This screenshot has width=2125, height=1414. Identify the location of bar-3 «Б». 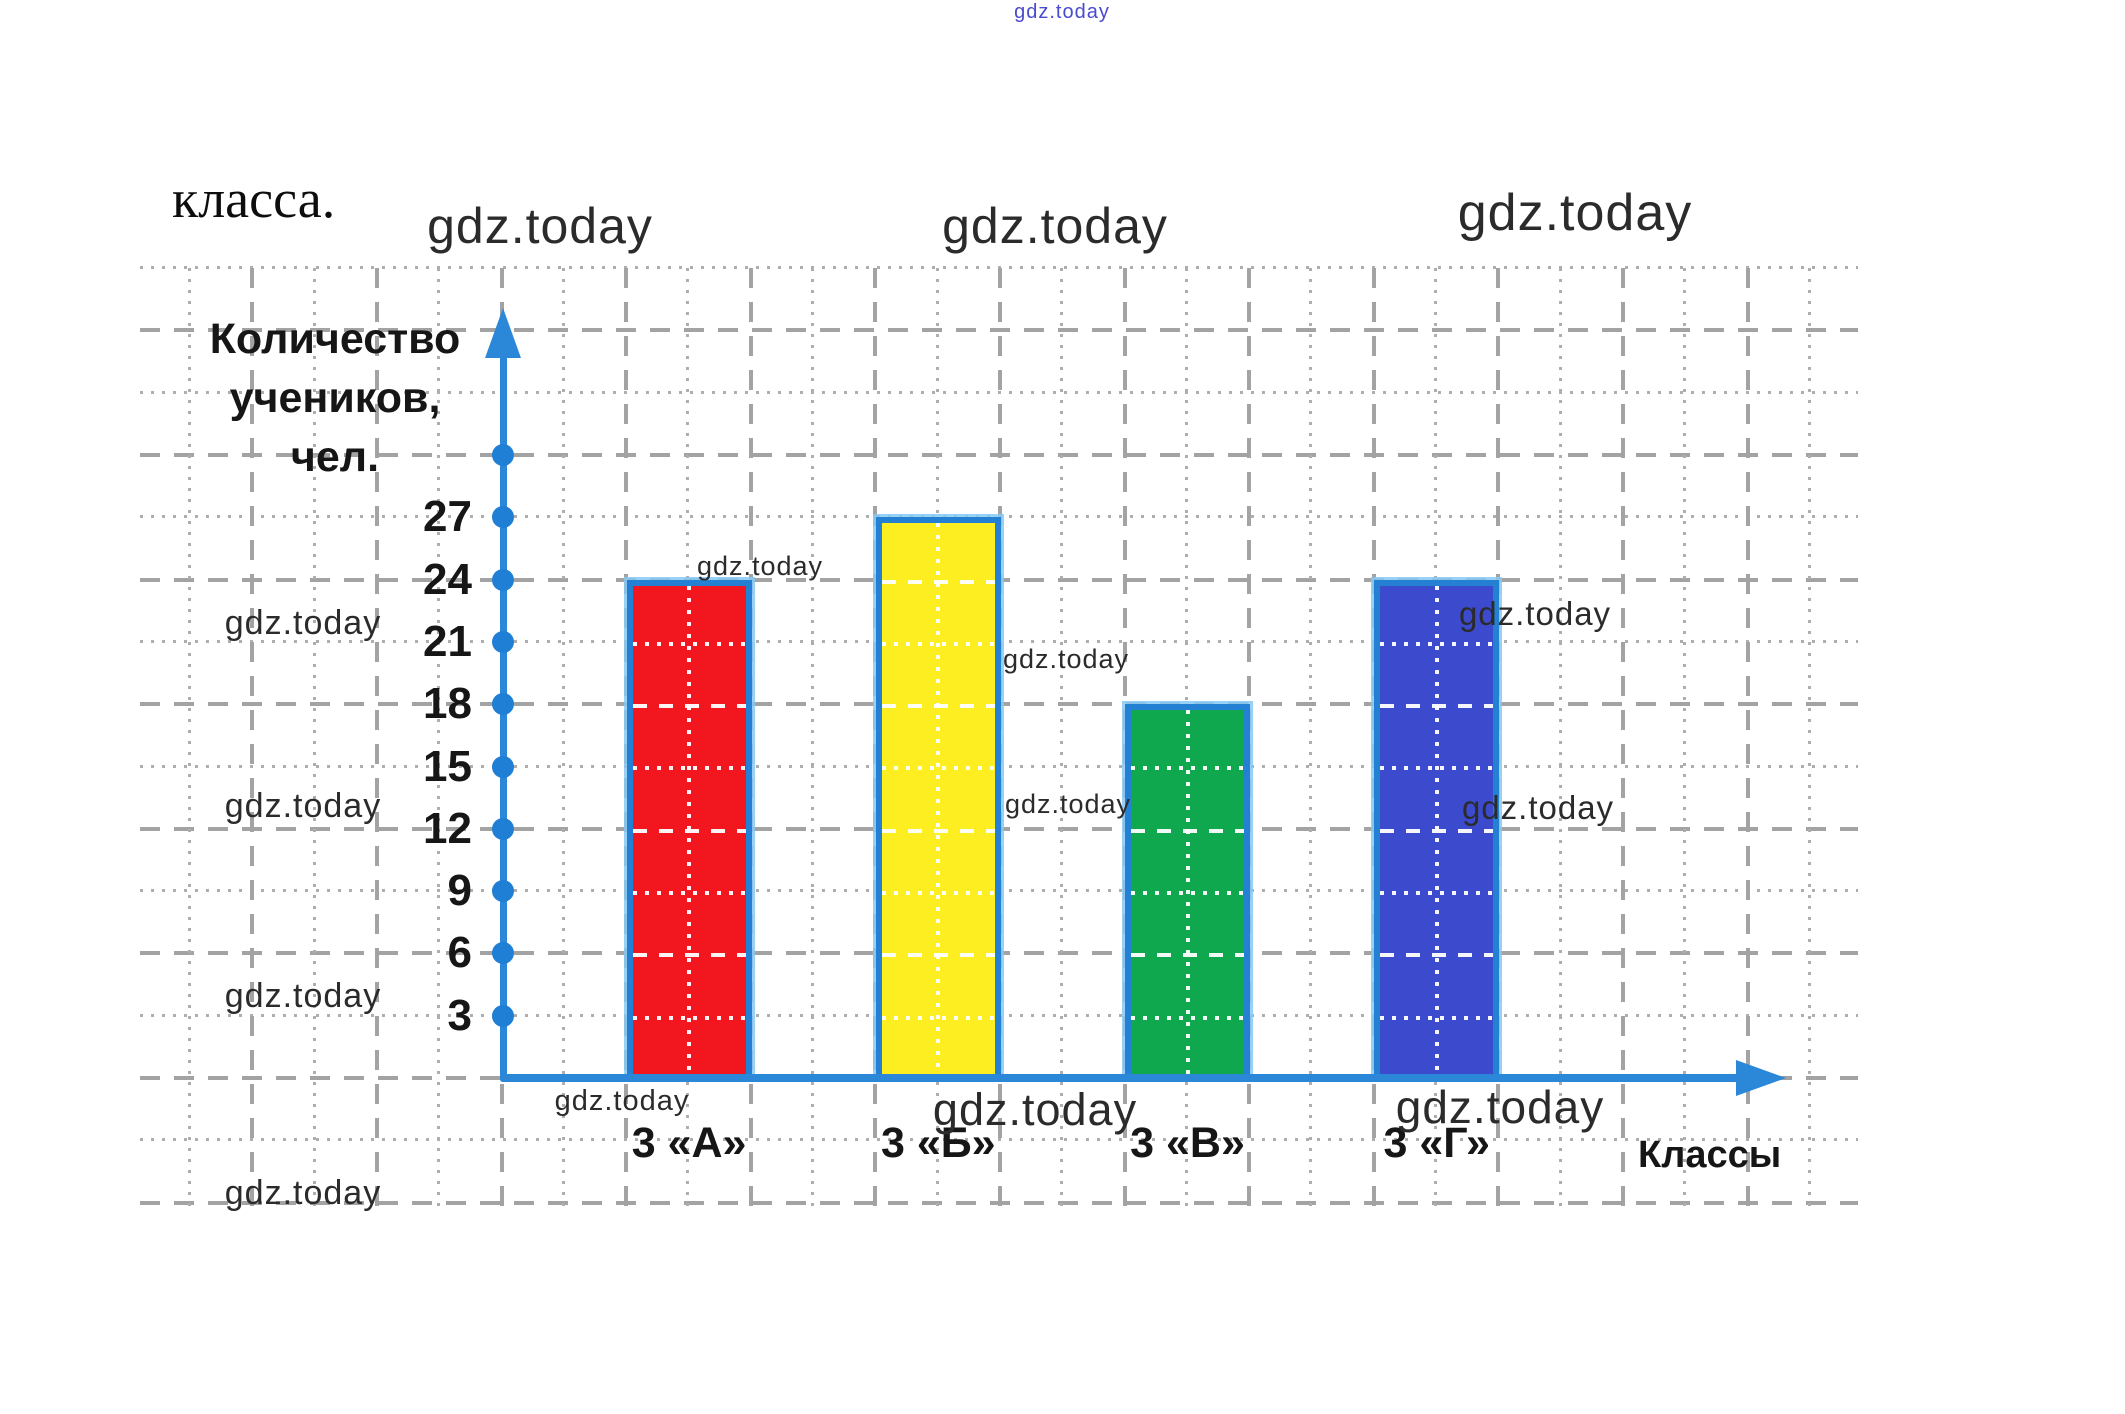
(938, 797).